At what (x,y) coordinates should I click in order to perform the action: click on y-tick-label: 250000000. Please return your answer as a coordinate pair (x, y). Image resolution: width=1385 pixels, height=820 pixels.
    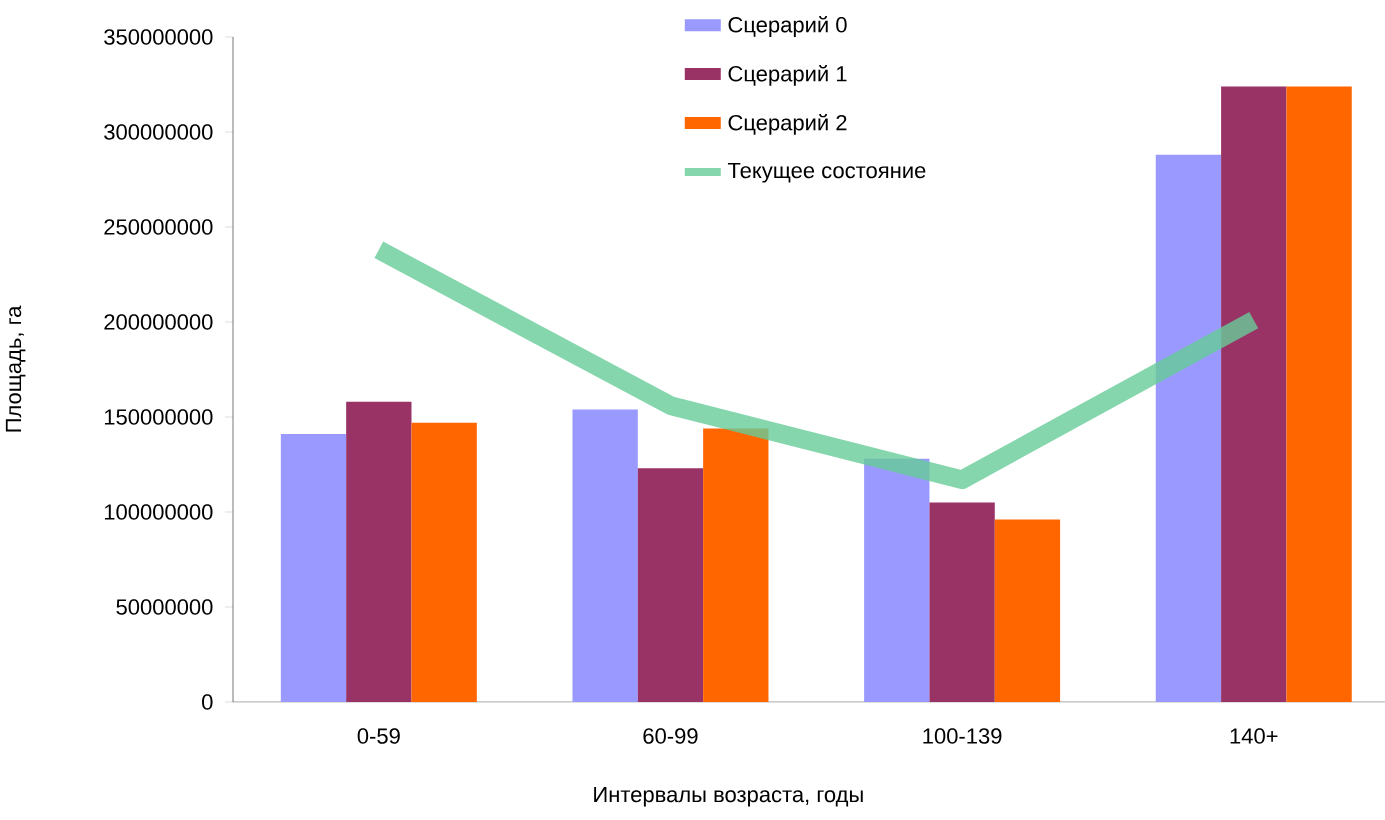
    Looking at the image, I should click on (158, 227).